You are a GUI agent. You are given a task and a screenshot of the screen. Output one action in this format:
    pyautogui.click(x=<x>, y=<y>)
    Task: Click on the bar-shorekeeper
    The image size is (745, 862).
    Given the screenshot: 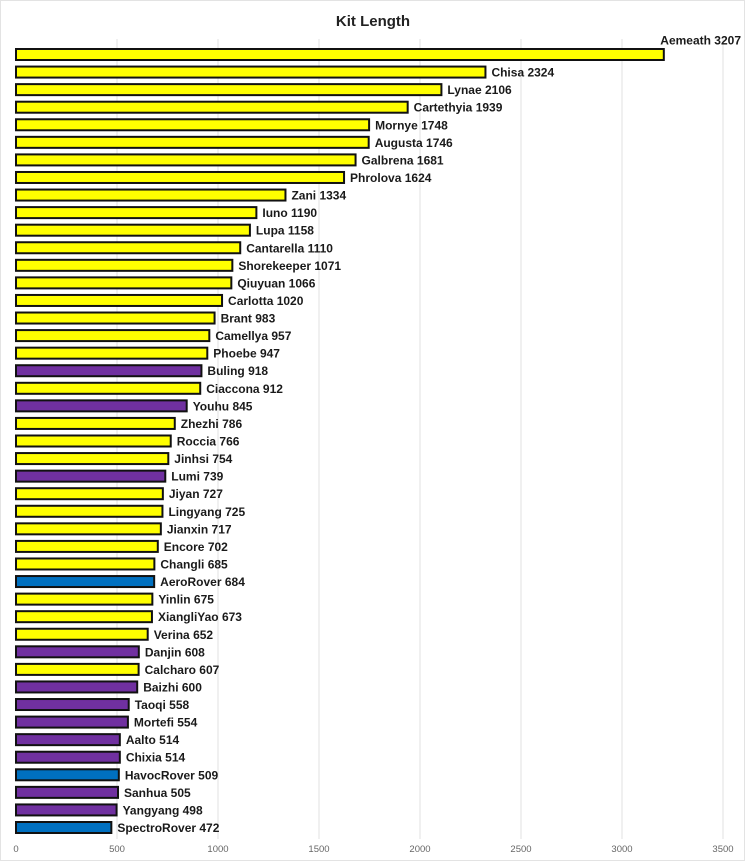 What is the action you would take?
    pyautogui.click(x=124, y=265)
    